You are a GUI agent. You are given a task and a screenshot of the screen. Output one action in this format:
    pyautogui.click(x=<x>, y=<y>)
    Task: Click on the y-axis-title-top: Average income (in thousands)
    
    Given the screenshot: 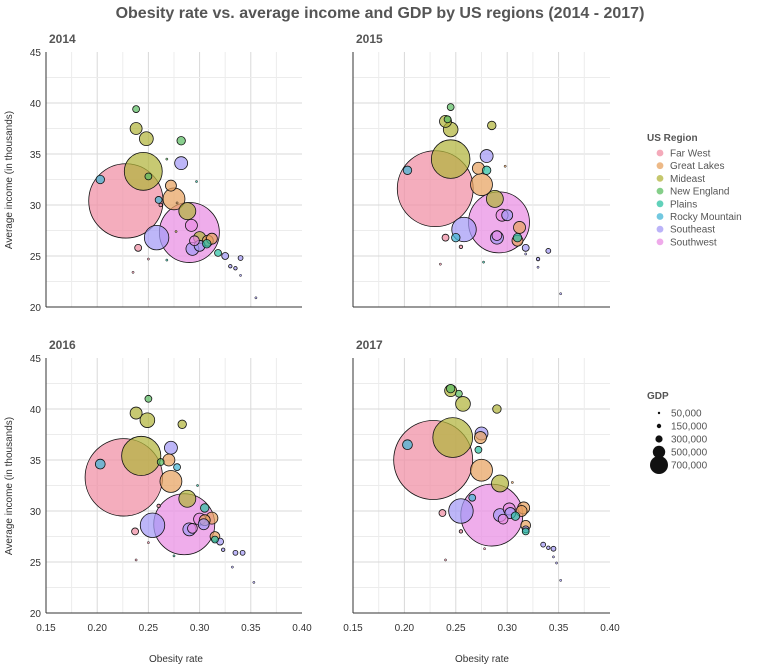 What is the action you would take?
    pyautogui.click(x=9, y=180)
    